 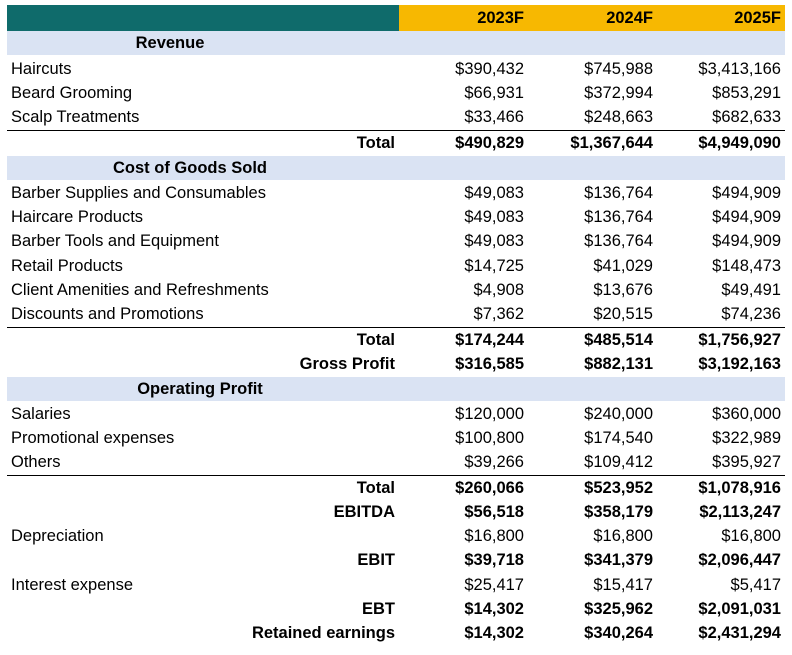 What do you see at coordinates (746, 265) in the screenshot?
I see `value-2025: $148,473` at bounding box center [746, 265].